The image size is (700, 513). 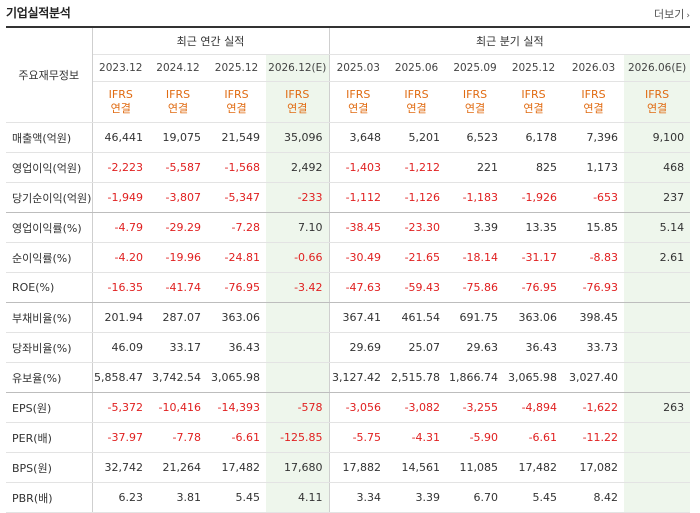 I want to click on value-cell: 33.73, so click(x=594, y=347).